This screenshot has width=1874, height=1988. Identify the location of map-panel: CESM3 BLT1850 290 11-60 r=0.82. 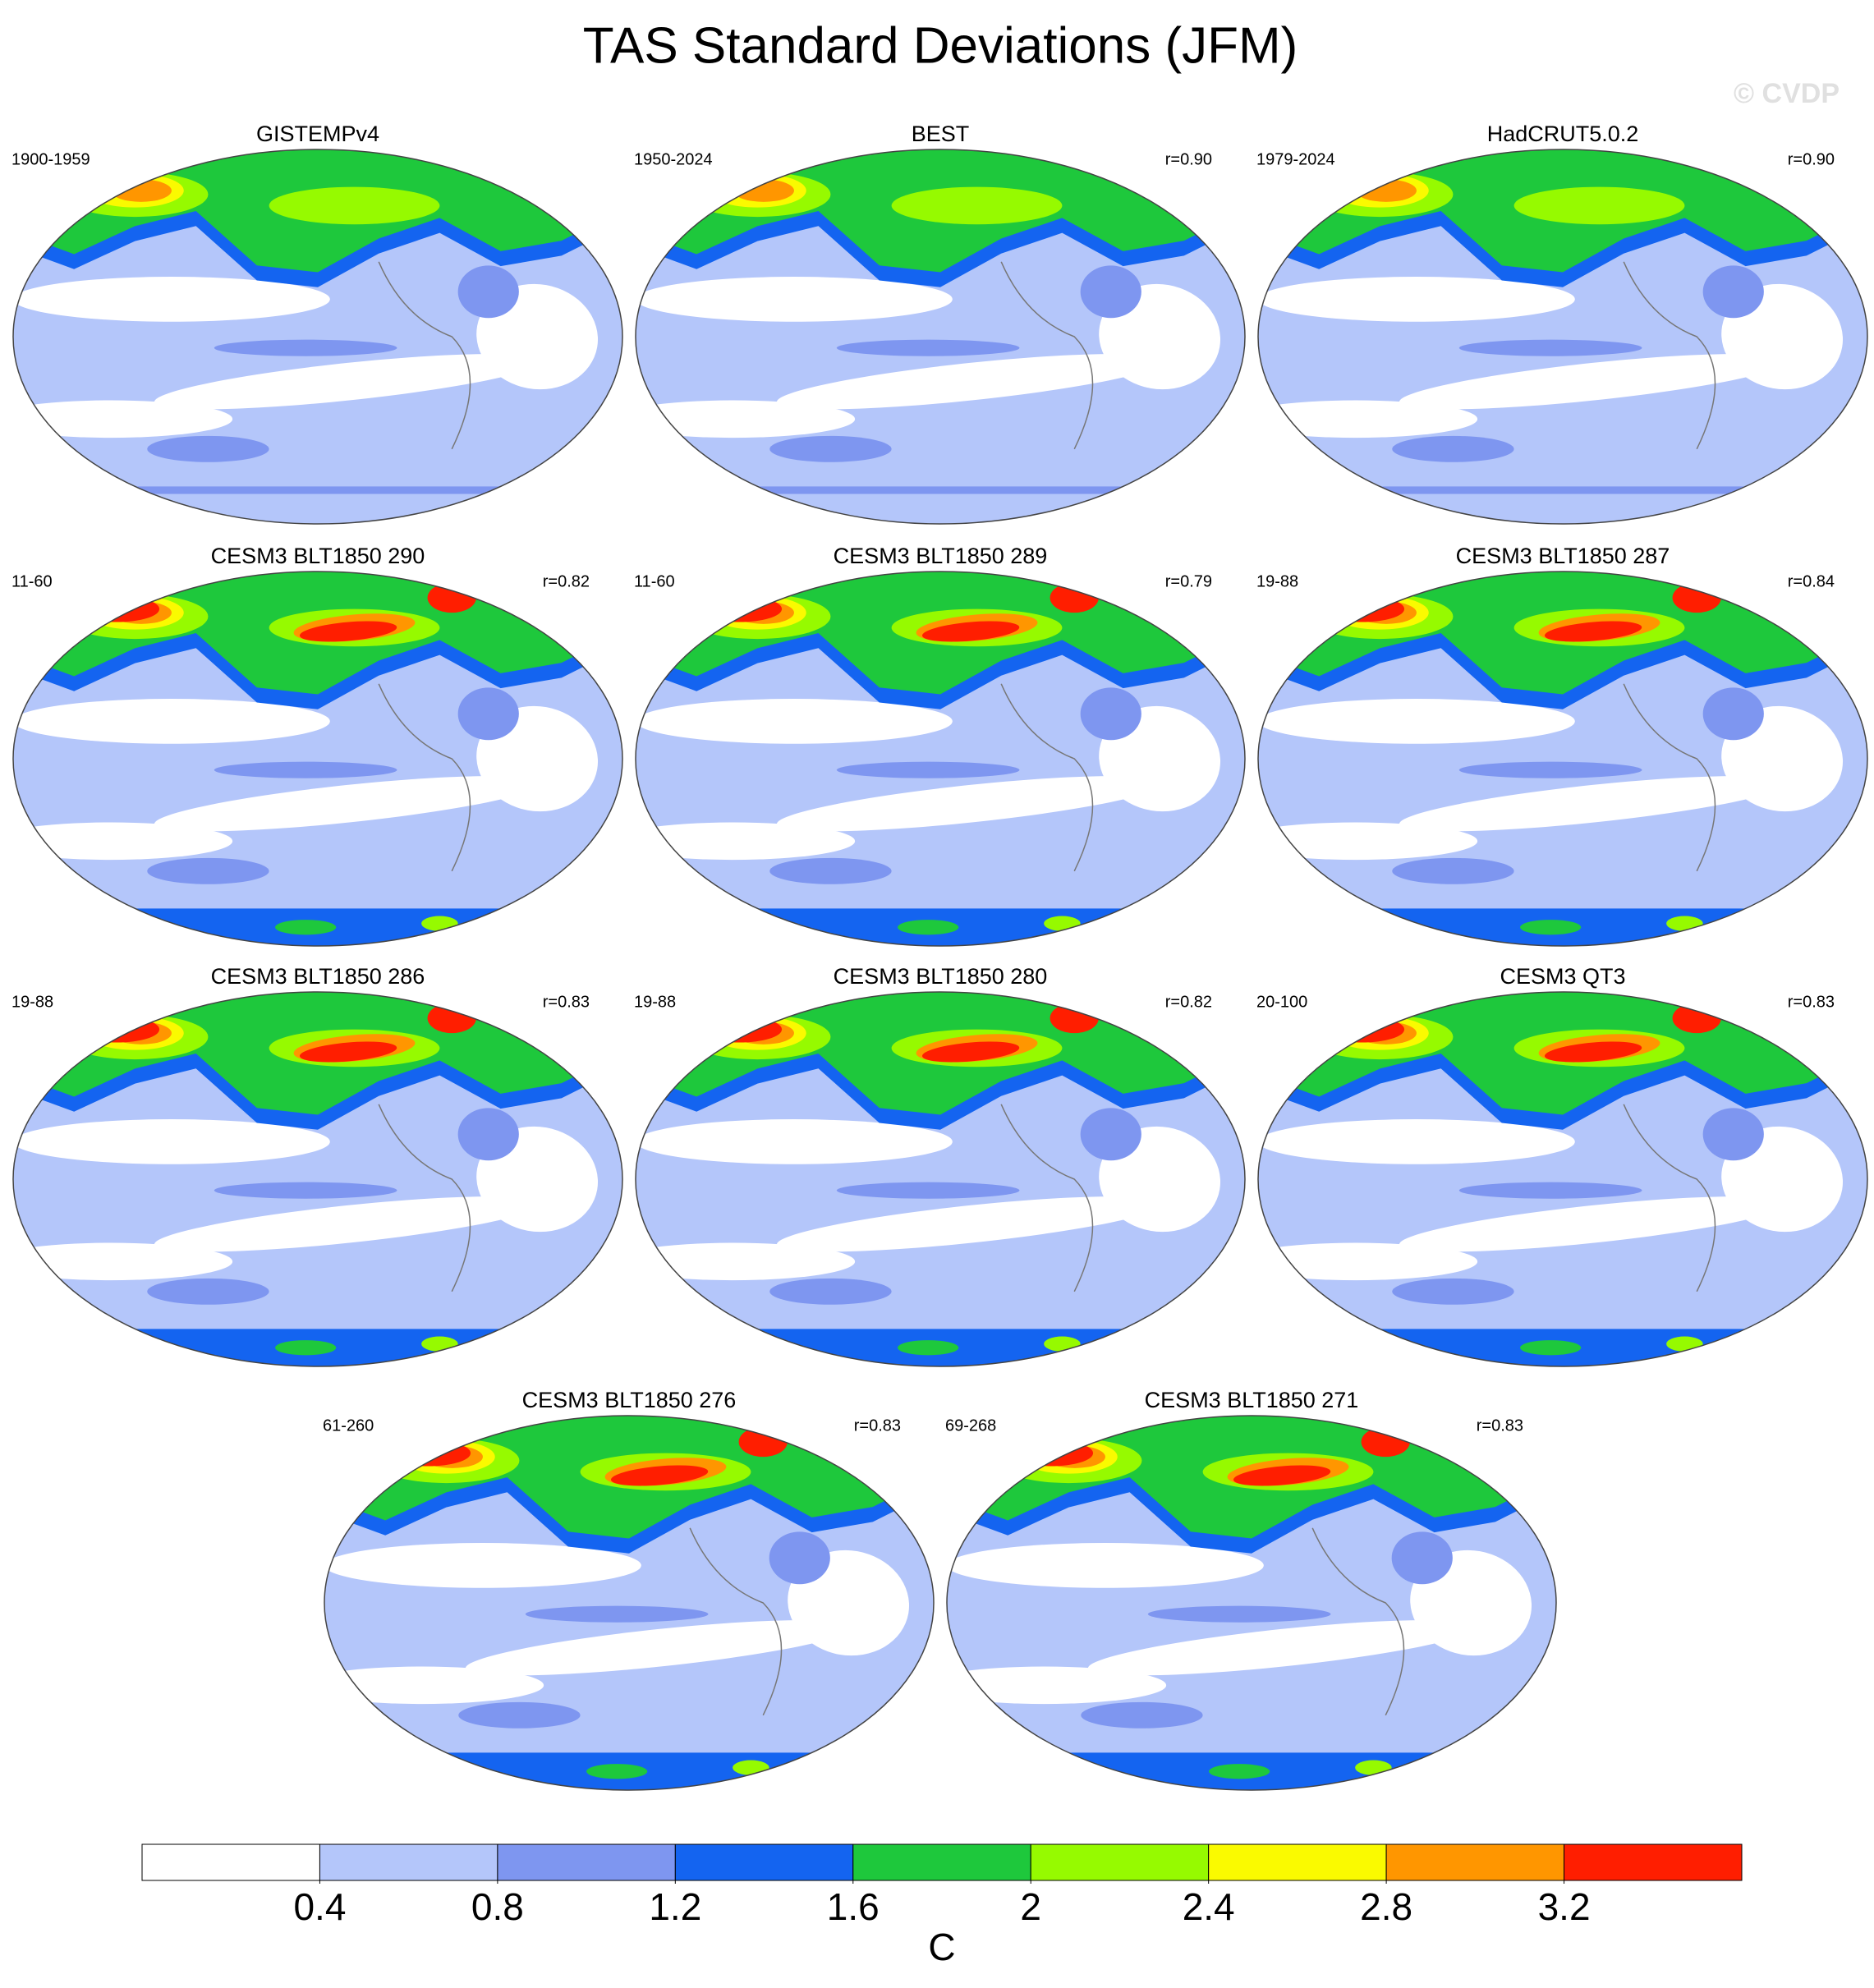
(317, 745).